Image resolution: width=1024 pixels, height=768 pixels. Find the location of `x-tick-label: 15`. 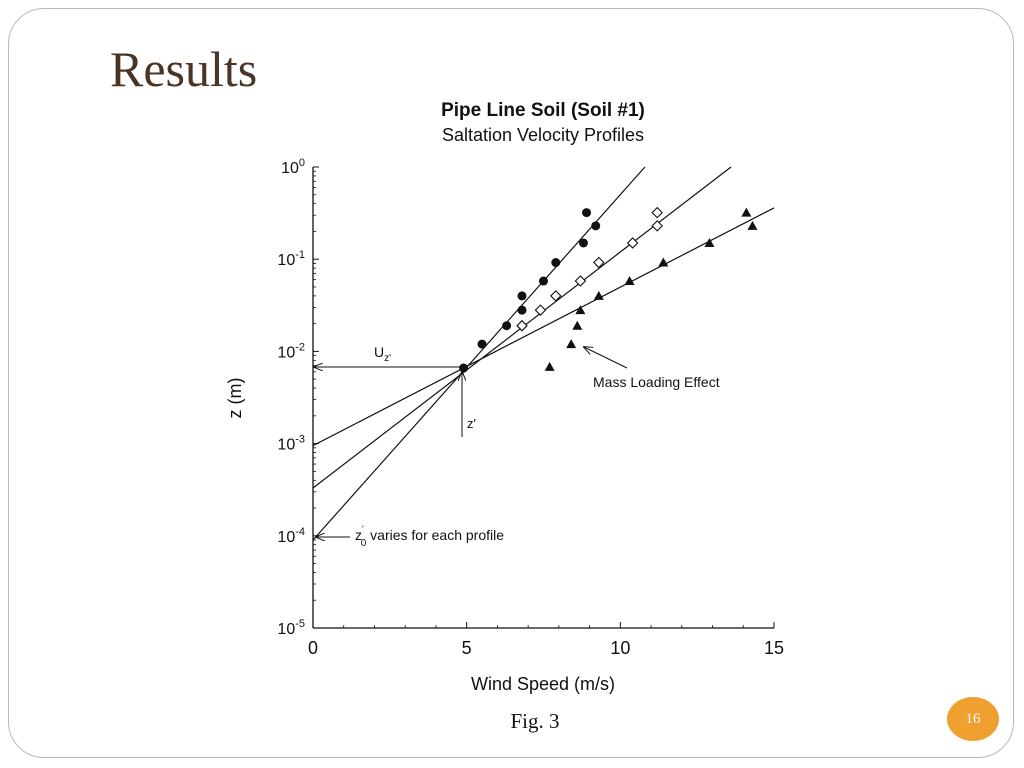

x-tick-label: 15 is located at coordinates (774, 648).